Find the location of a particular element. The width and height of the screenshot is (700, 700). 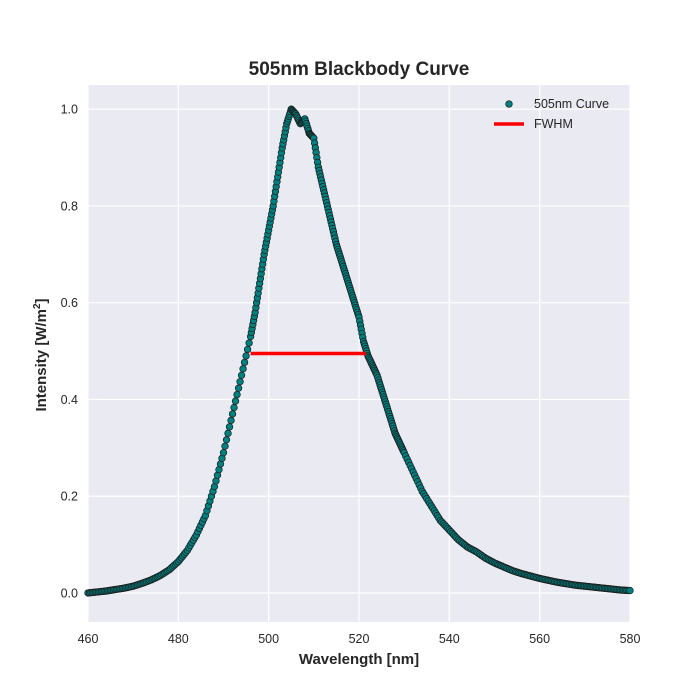

y-tick-label: 0.6 is located at coordinates (69, 303).